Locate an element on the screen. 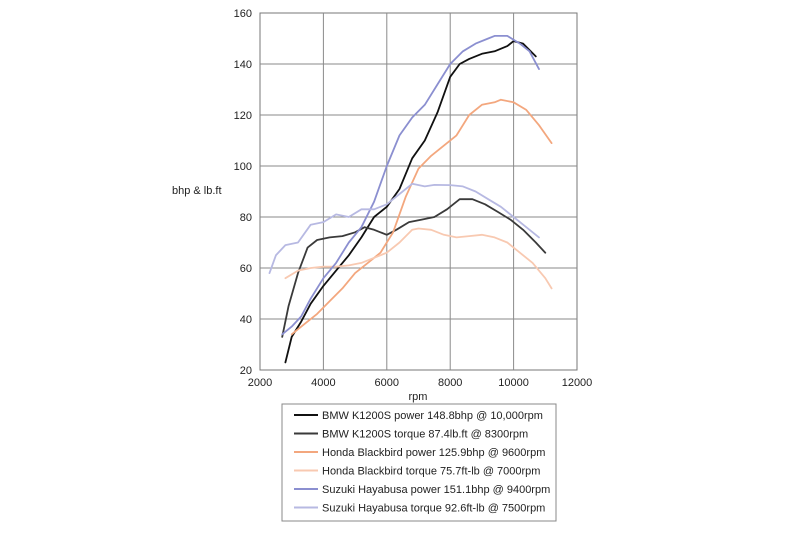 The height and width of the screenshot is (533, 800). x-tick-label: 4000 is located at coordinates (323, 383).